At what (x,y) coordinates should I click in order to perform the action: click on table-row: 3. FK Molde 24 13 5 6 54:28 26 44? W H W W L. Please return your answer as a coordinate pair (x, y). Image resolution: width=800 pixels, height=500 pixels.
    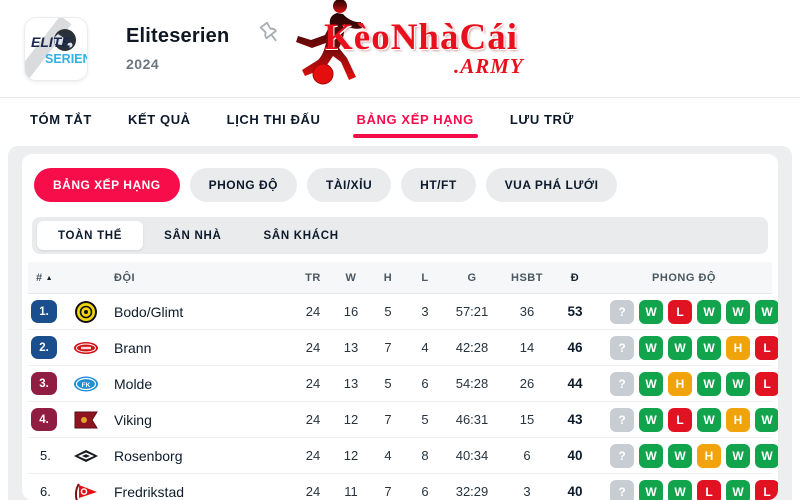
    Looking at the image, I should click on (403, 384).